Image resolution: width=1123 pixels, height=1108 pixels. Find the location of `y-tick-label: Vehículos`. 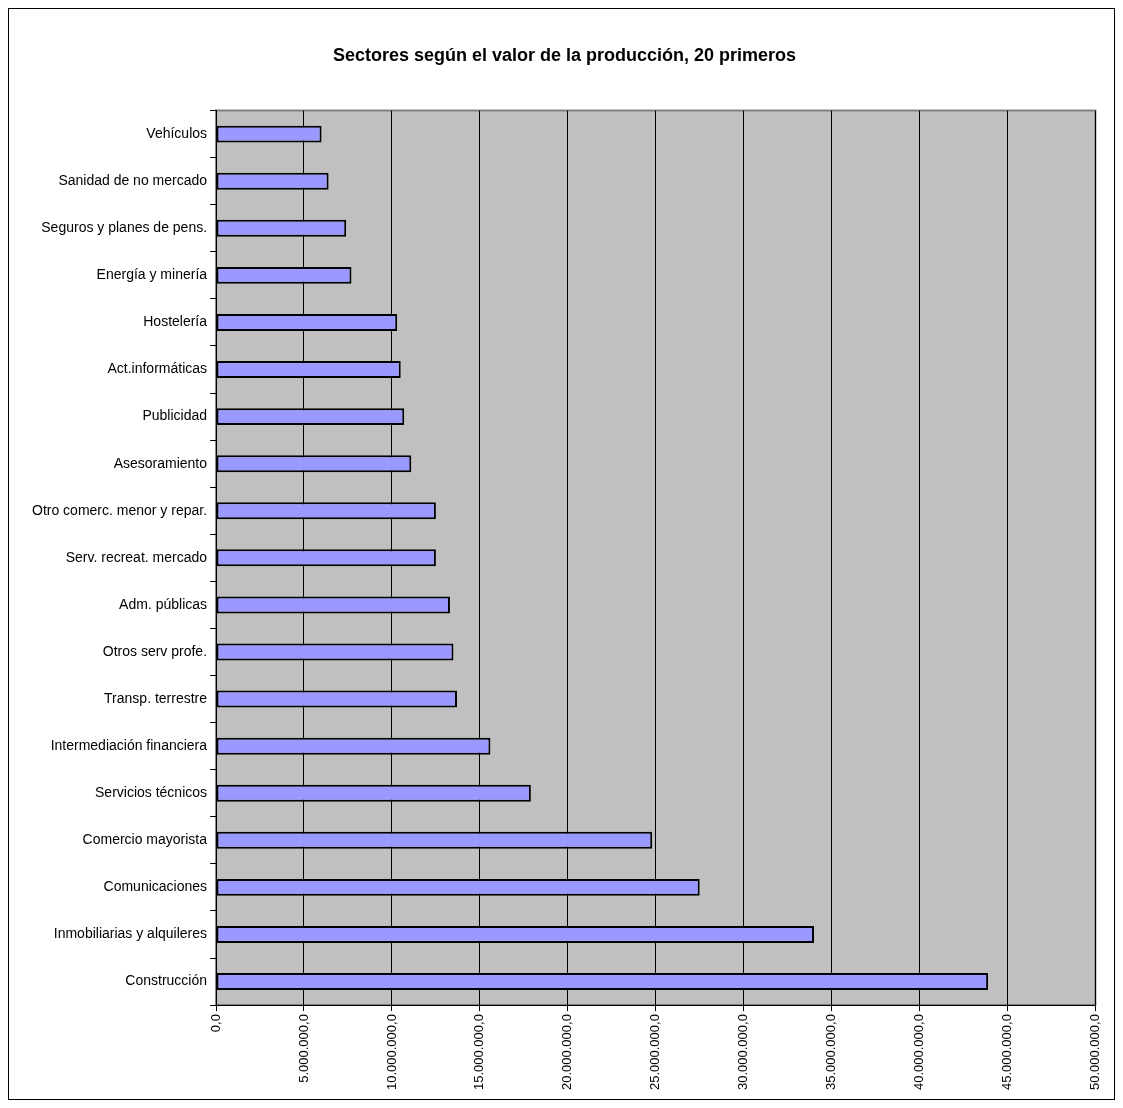

y-tick-label: Vehículos is located at coordinates (177, 133).